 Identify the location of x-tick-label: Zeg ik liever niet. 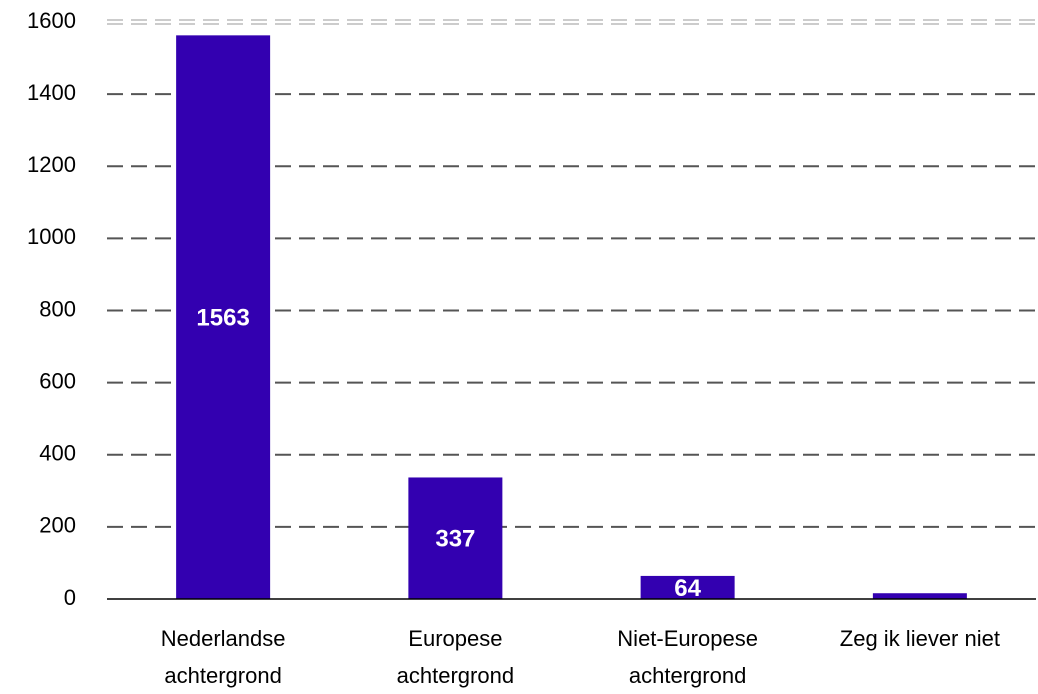
(920, 638).